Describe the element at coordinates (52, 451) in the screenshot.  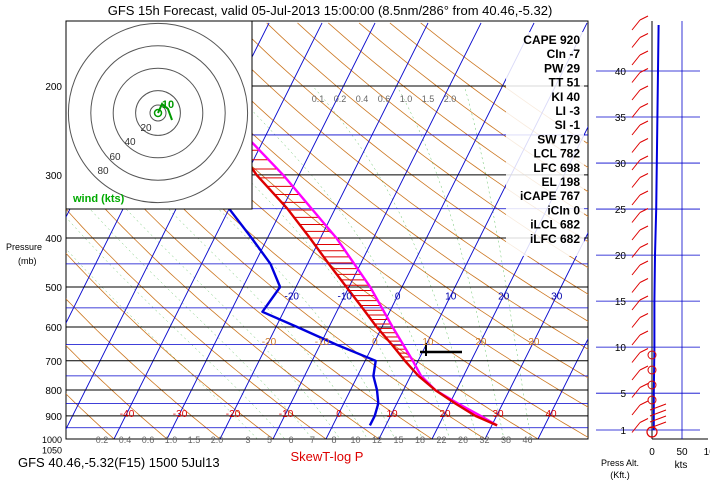
I see `pressure-tick: 1050` at that location.